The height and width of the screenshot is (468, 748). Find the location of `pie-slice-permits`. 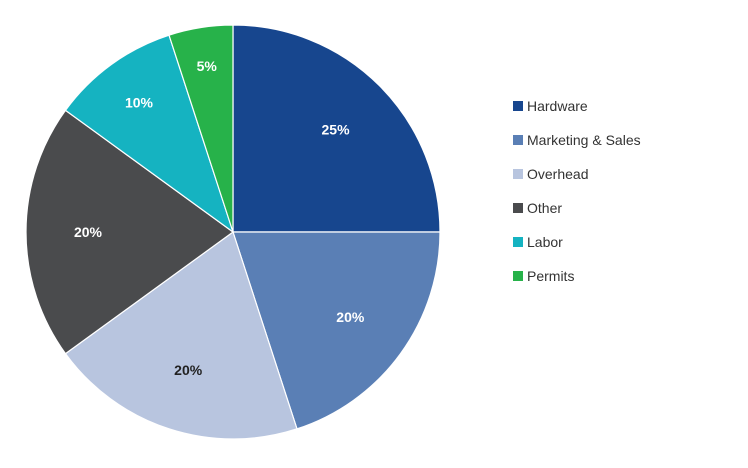

pie-slice-permits is located at coordinates (201, 128).